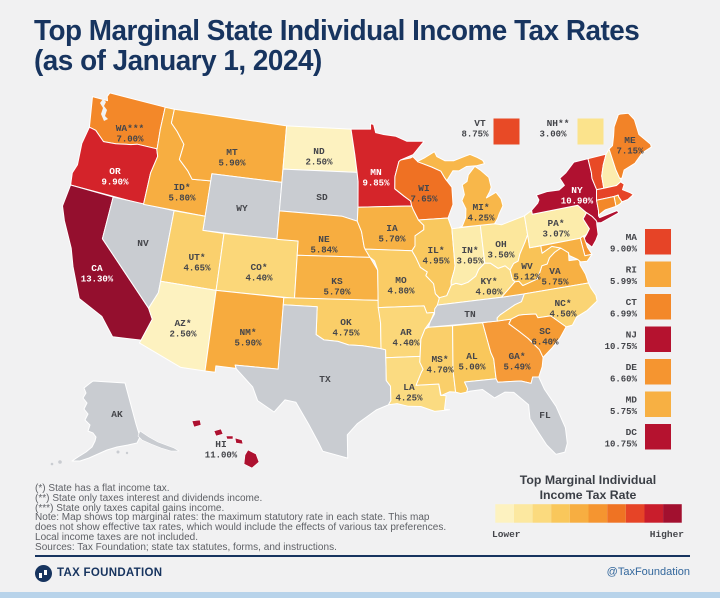 This screenshot has height=598, width=720. What do you see at coordinates (588, 480) in the screenshot?
I see `svg-text: Top Marginal Individual` at bounding box center [588, 480].